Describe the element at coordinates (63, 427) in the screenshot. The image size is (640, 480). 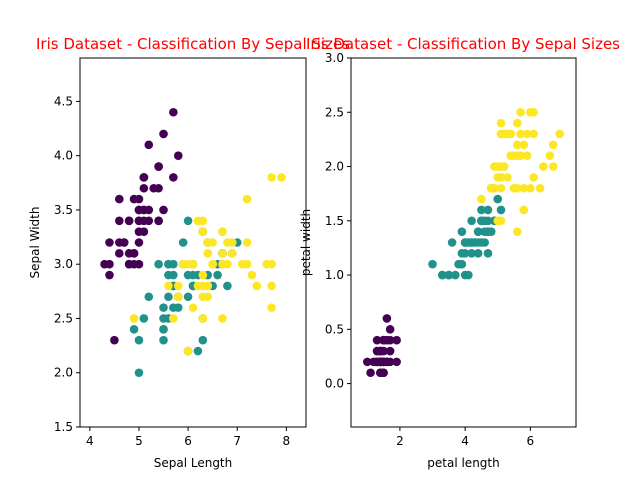
I see `left-y-tick-label: 1.5` at that location.